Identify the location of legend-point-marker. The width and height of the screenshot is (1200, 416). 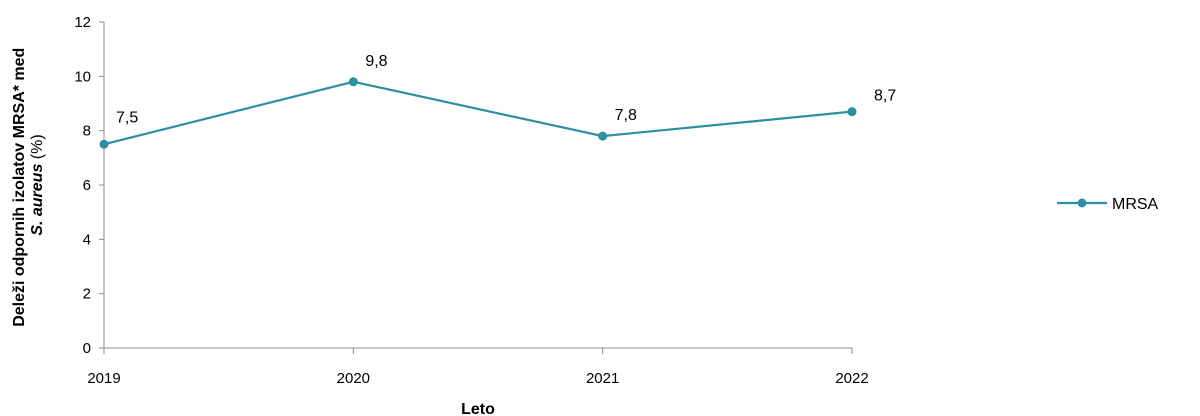
(1082, 203).